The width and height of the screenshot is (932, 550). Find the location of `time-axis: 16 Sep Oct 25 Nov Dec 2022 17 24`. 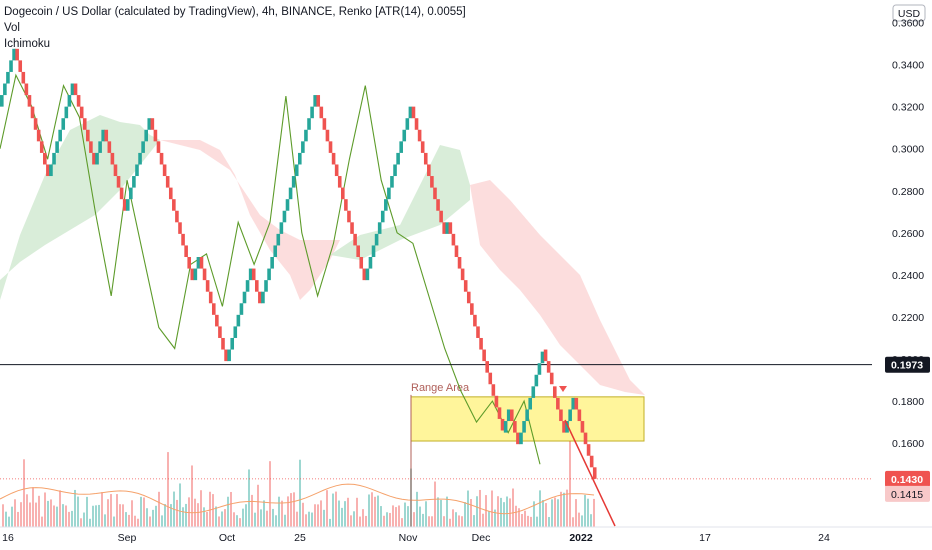

time-axis: 16 Sep Oct 25 Nov Dec 2022 17 24 is located at coordinates (466, 535).